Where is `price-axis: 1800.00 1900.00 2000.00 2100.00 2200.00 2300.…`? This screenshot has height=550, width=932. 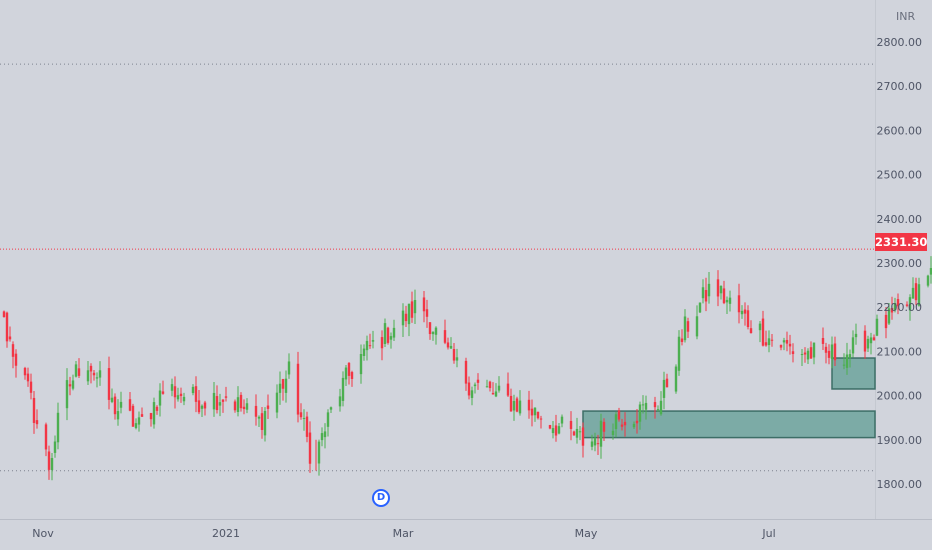
price-axis: 1800.00 1900.00 2000.00 2100.00 2200.00 2300.… is located at coordinates (900, 263).